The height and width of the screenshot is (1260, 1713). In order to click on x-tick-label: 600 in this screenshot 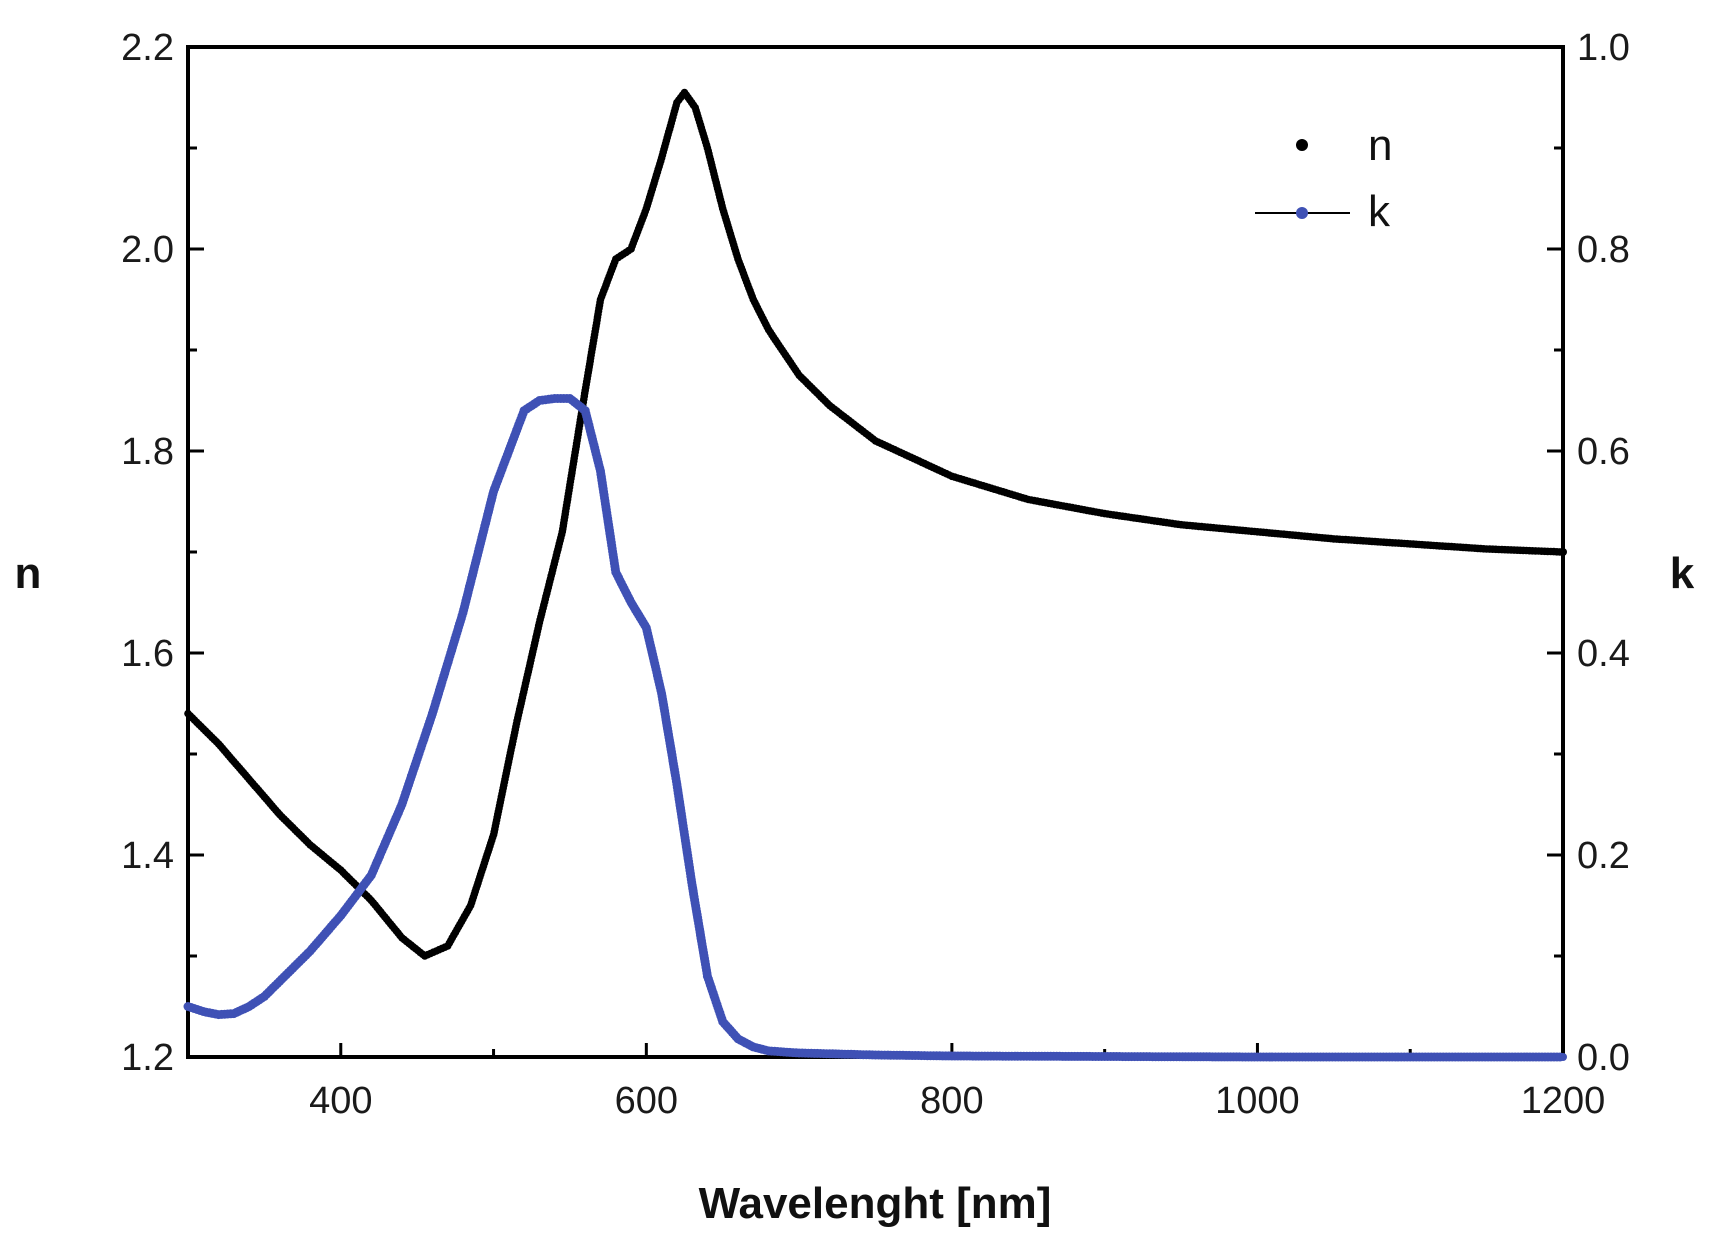, I will do `click(646, 1101)`.